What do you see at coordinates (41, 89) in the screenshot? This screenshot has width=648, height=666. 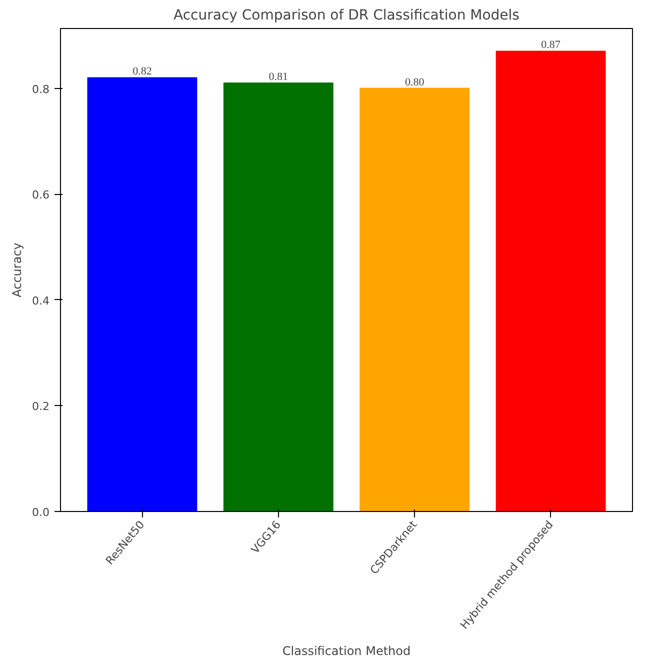 I see `y-tick-label: 0.8` at bounding box center [41, 89].